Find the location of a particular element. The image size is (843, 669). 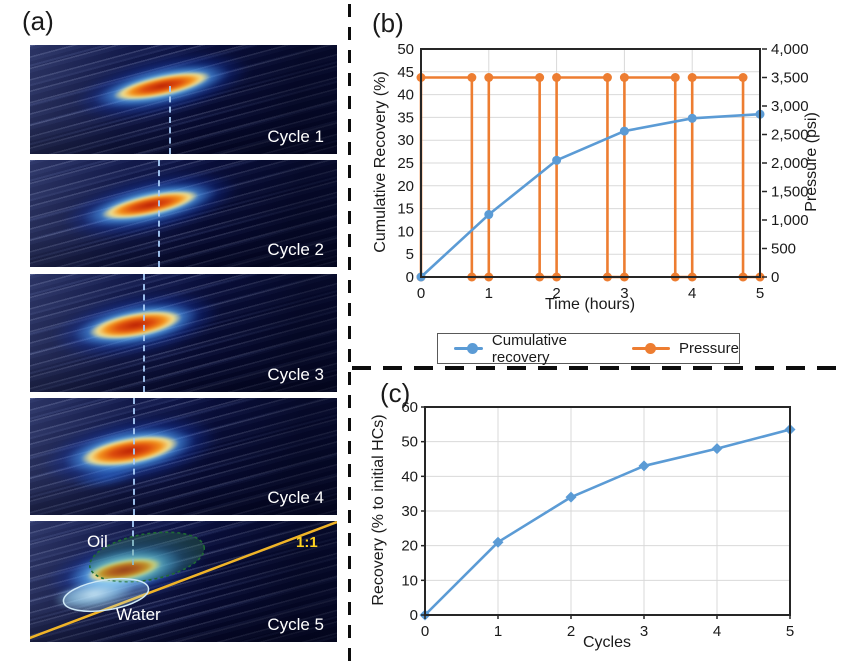

svg-text: 2,500 is located at coordinates (790, 135).